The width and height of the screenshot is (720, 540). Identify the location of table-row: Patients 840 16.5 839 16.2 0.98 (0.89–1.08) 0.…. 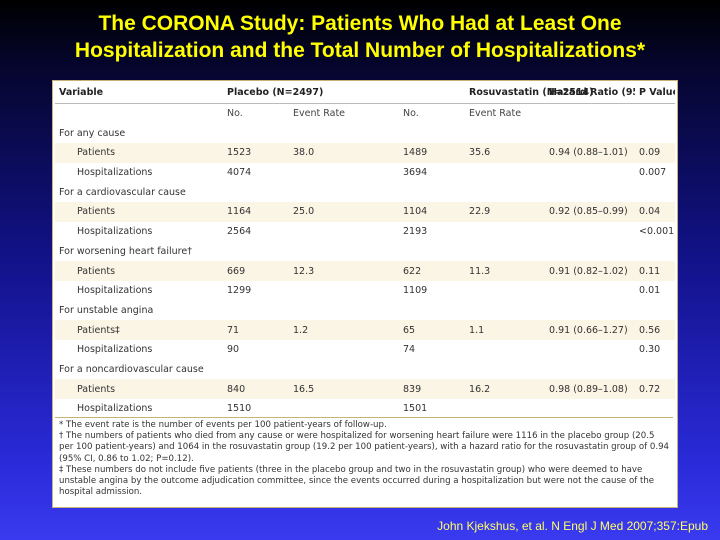
(365, 389).